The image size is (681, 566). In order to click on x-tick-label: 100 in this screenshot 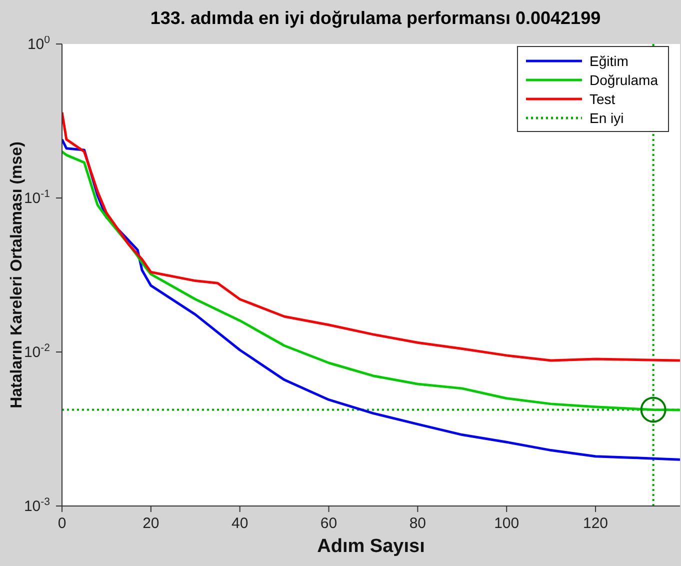, I will do `click(507, 523)`.